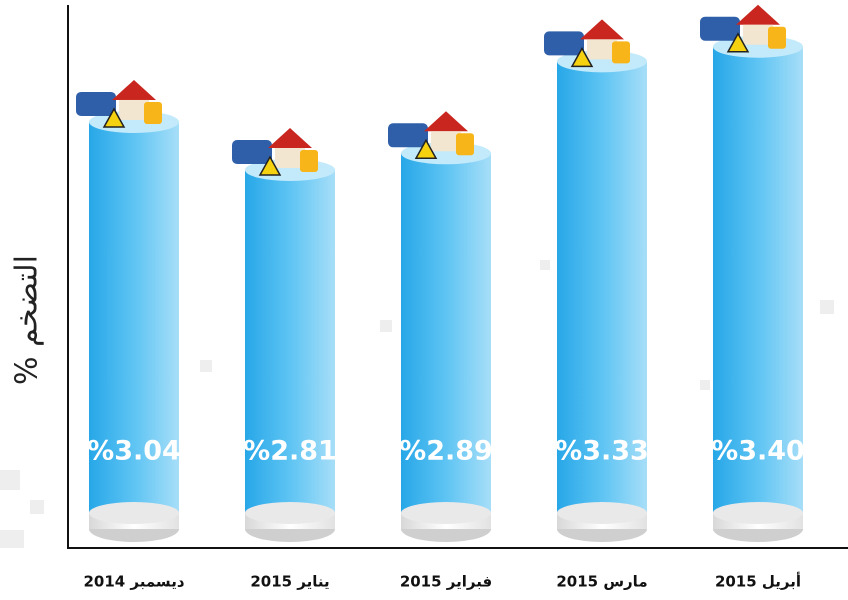  Describe the element at coordinates (446, 451) in the screenshot. I see `value-label: %2.89` at that location.